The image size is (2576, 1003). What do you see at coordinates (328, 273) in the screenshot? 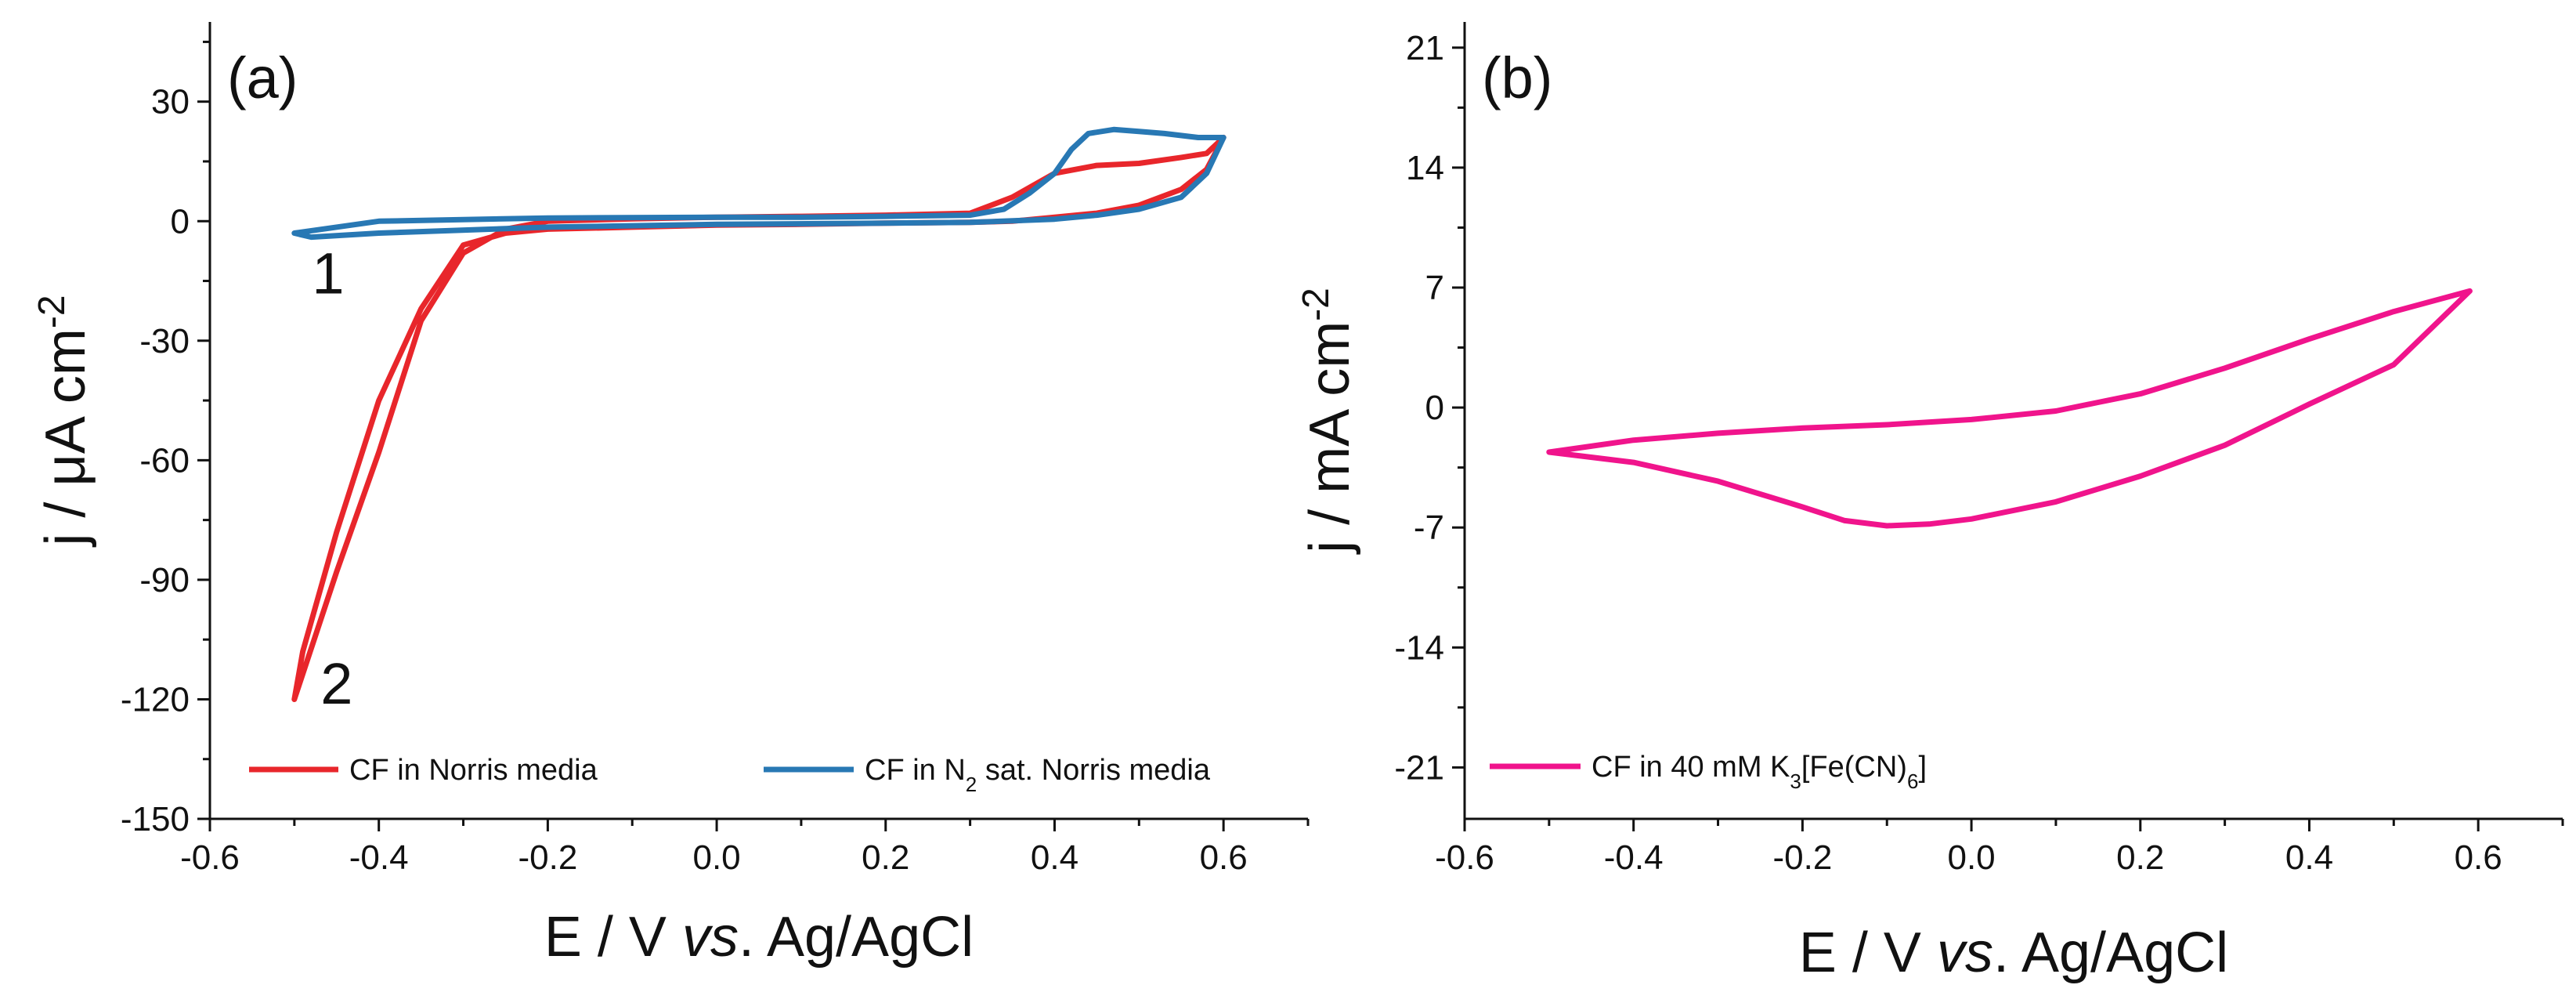
I see `chart-a-annotation-1: 1` at bounding box center [328, 273].